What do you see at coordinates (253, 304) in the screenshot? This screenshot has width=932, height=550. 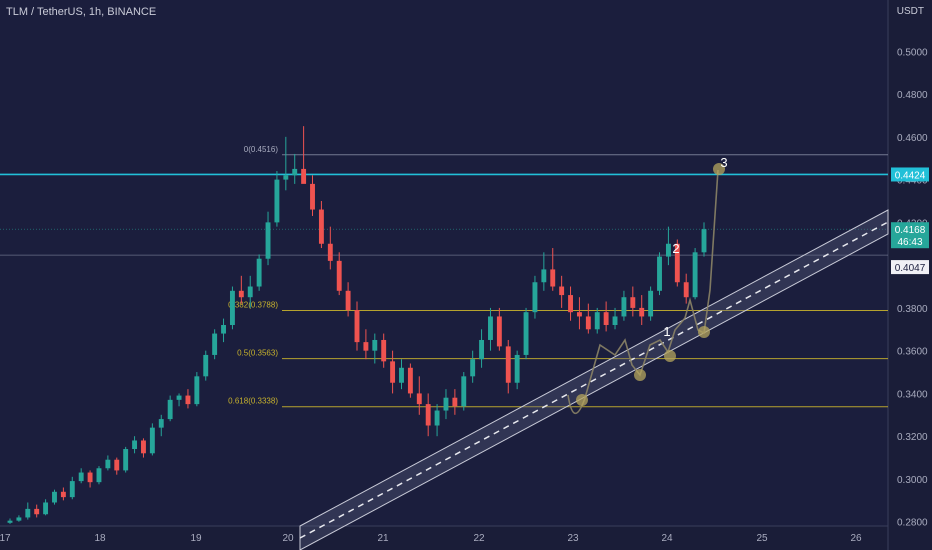 I see `fib-level-label: 0.382(0.3788)` at bounding box center [253, 304].